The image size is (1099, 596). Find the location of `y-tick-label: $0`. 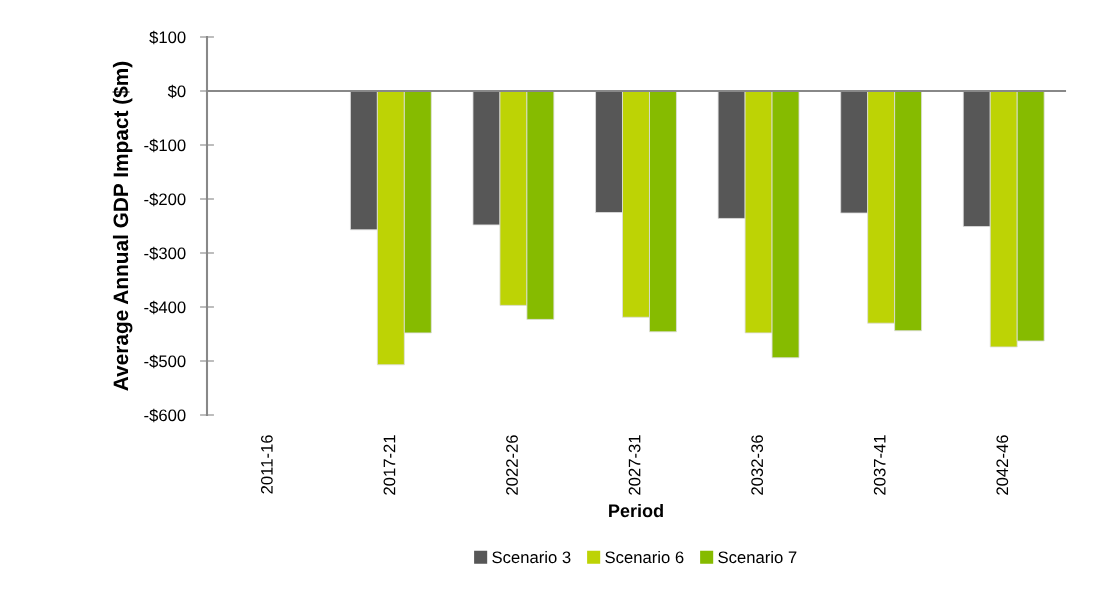

y-tick-label: $0 is located at coordinates (176, 91).